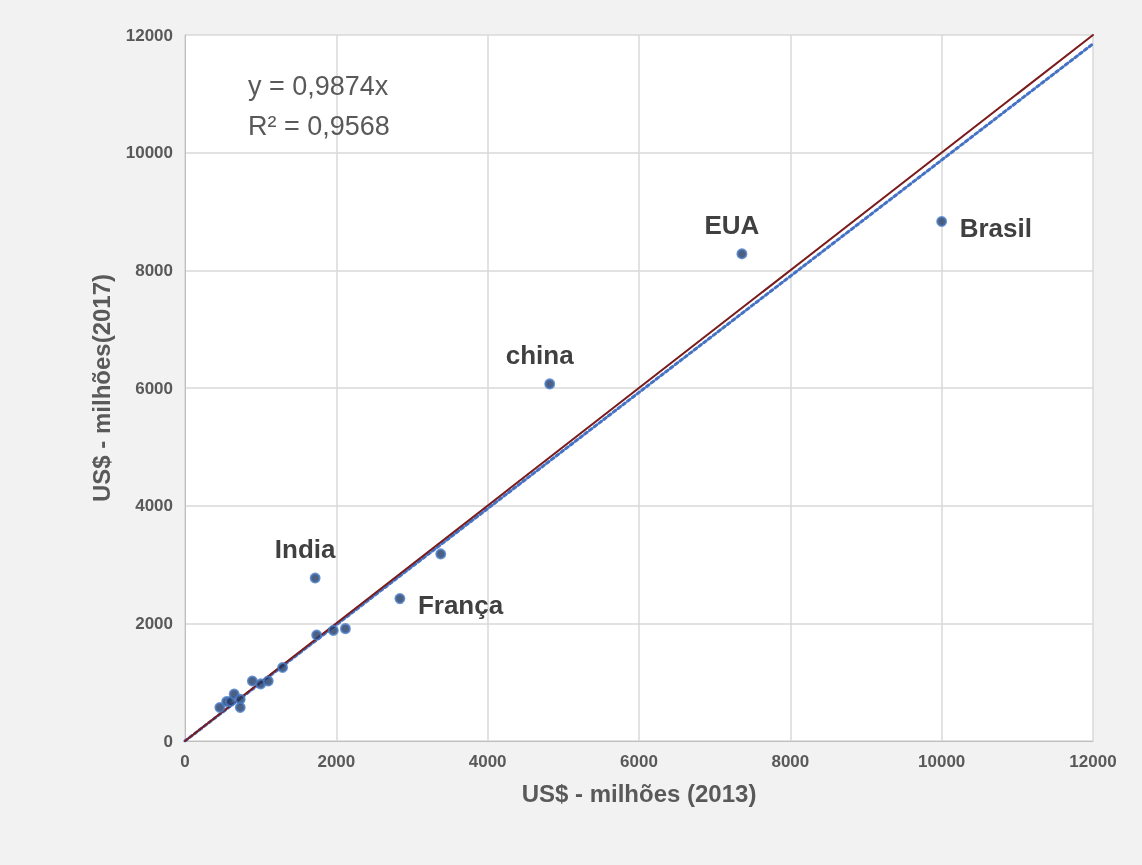 This screenshot has width=1142, height=865. Describe the element at coordinates (319, 125) in the screenshot. I see `annotation: R² = 0,9568` at that location.